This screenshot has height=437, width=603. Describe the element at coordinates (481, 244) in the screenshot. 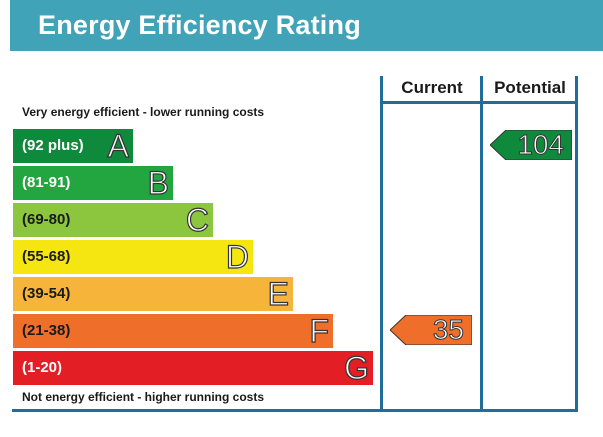

I see `frame-middle-line` at that location.